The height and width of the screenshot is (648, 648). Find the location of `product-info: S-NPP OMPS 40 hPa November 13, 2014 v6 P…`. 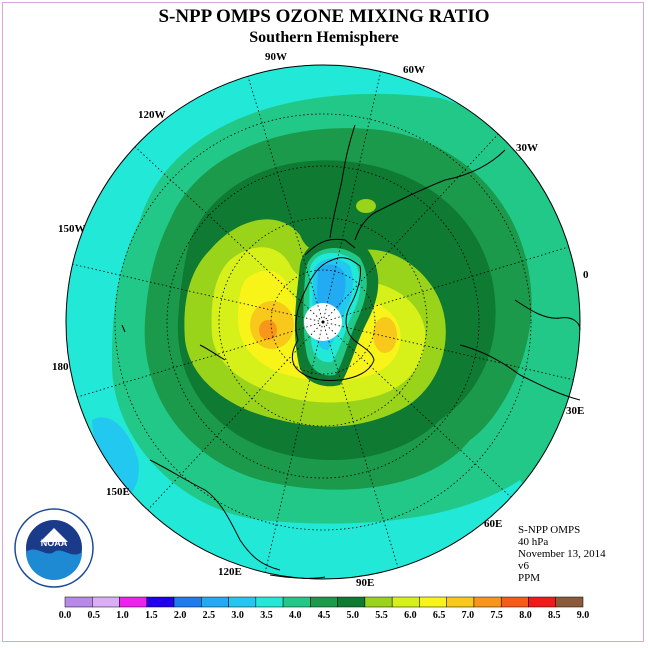

product-info: S-NPP OMPS 40 hPa November 13, 2014 v6 P… is located at coordinates (562, 554).